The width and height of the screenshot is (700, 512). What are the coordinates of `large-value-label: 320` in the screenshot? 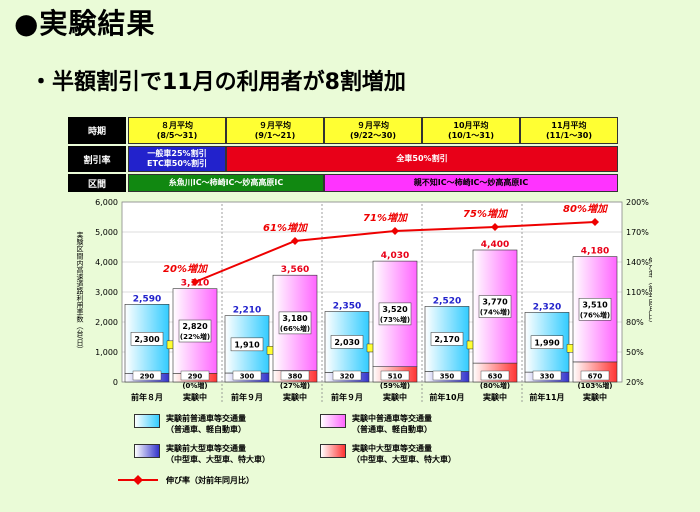 It's located at (347, 377).